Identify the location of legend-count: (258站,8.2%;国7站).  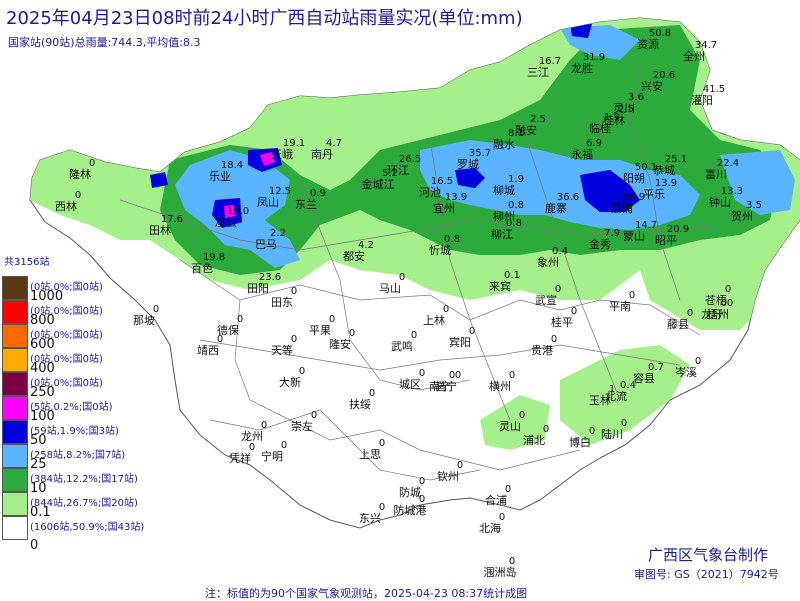
(78, 455).